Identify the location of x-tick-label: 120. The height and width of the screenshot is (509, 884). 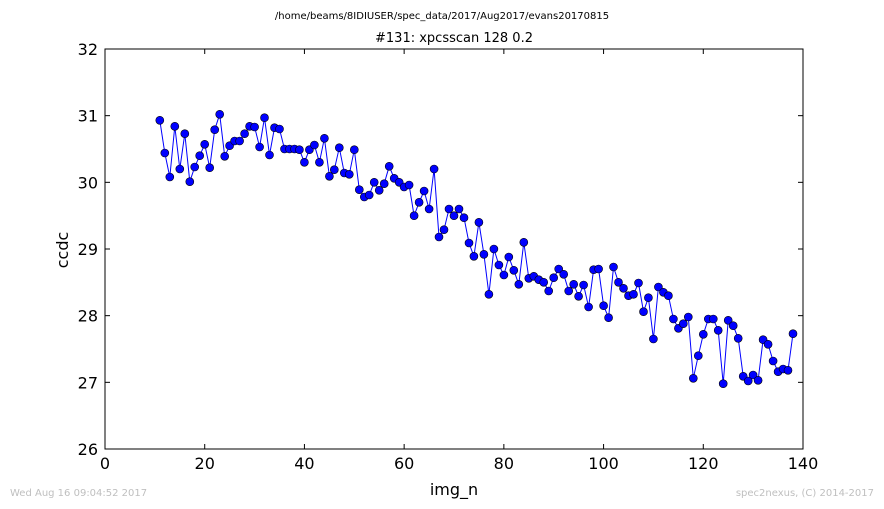
(703, 463).